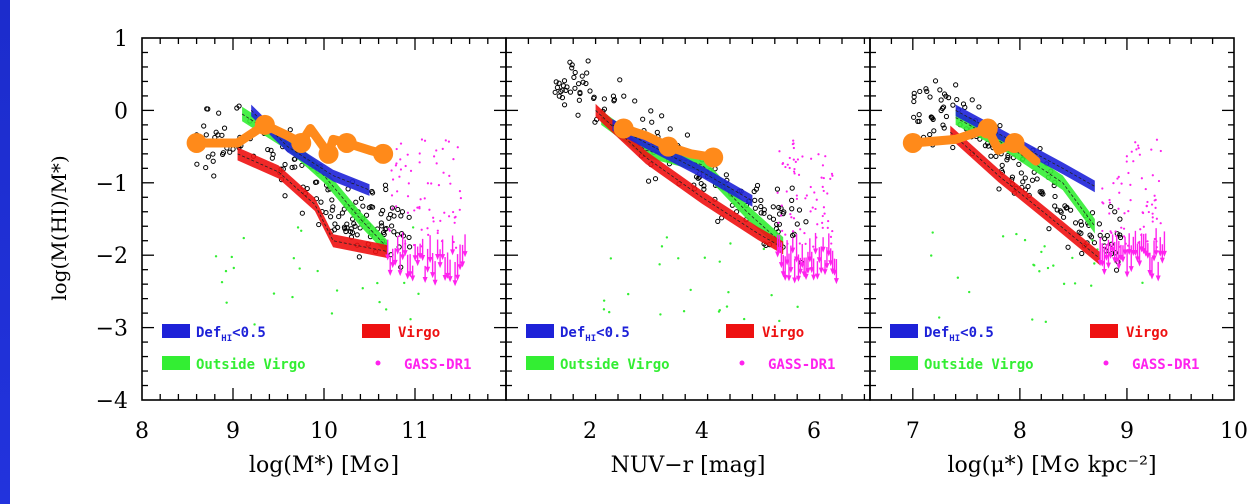 This screenshot has width=1252, height=504. Describe the element at coordinates (233, 431) in the screenshot. I see `x-tick-label: 9` at that location.